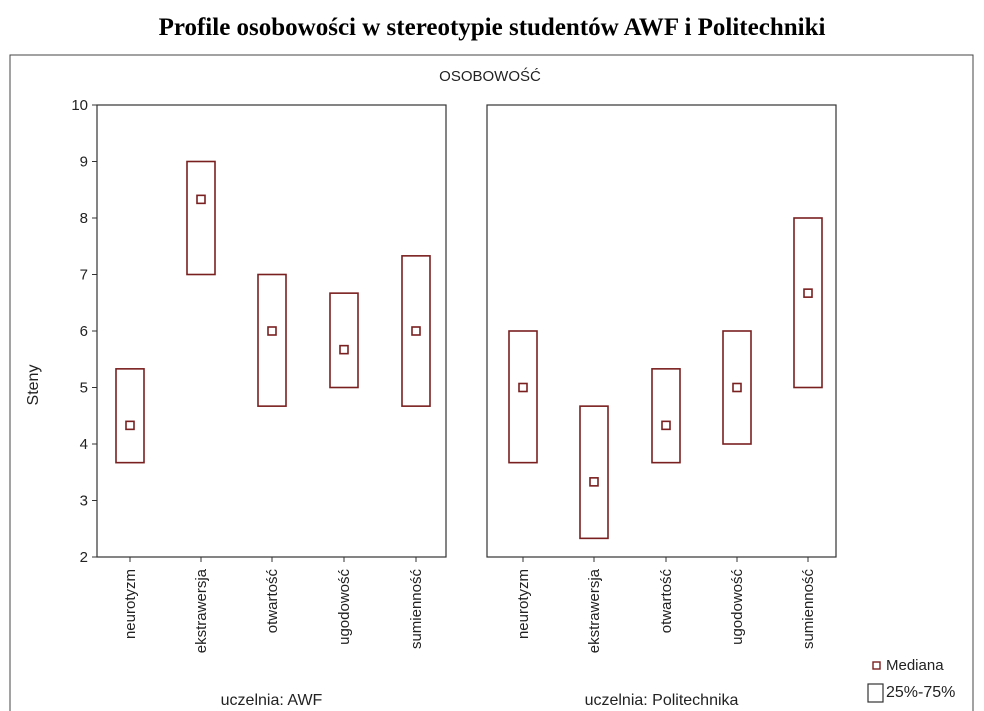 The width and height of the screenshot is (984, 711). I want to click on chart-subtitle: OSOBOWOŚĆ, so click(490, 76).